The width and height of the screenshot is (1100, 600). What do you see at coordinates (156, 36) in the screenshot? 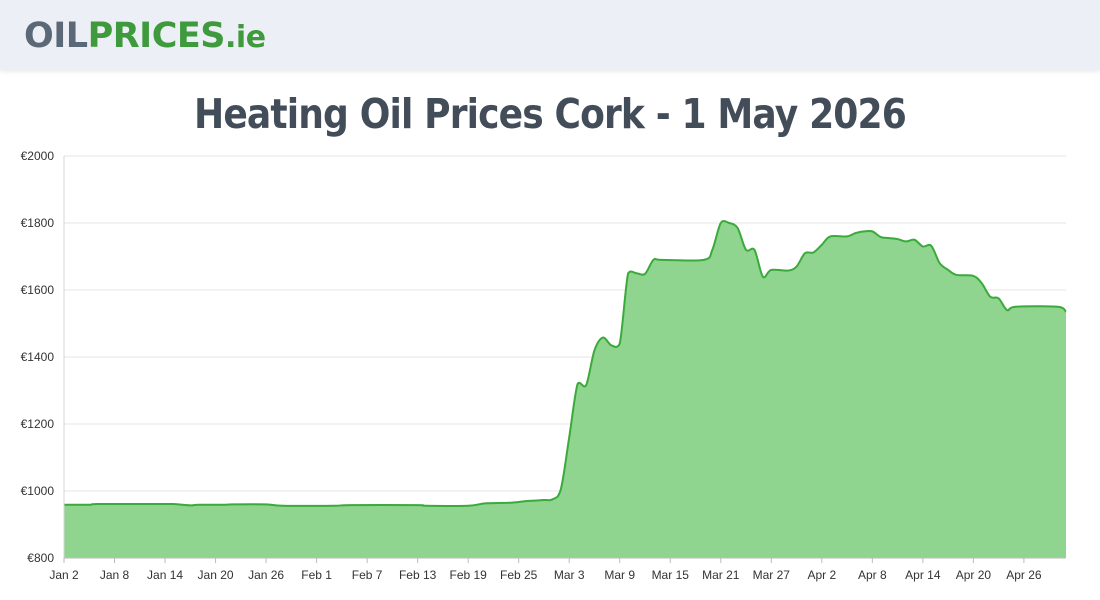
I see `logo-prices-text: PRICES` at bounding box center [156, 36].